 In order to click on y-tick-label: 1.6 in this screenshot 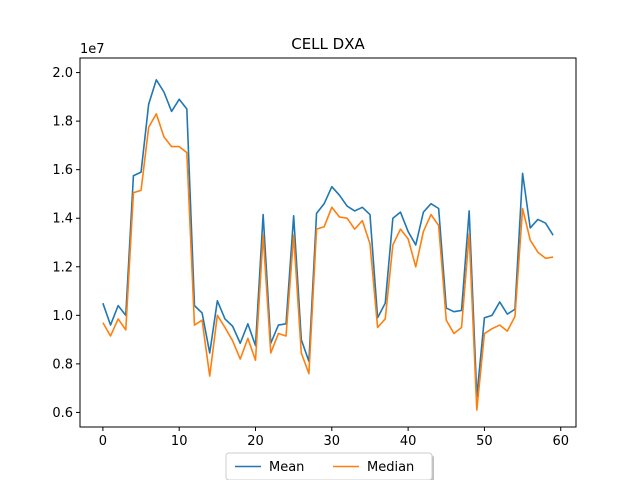, I will do `click(62, 170)`.